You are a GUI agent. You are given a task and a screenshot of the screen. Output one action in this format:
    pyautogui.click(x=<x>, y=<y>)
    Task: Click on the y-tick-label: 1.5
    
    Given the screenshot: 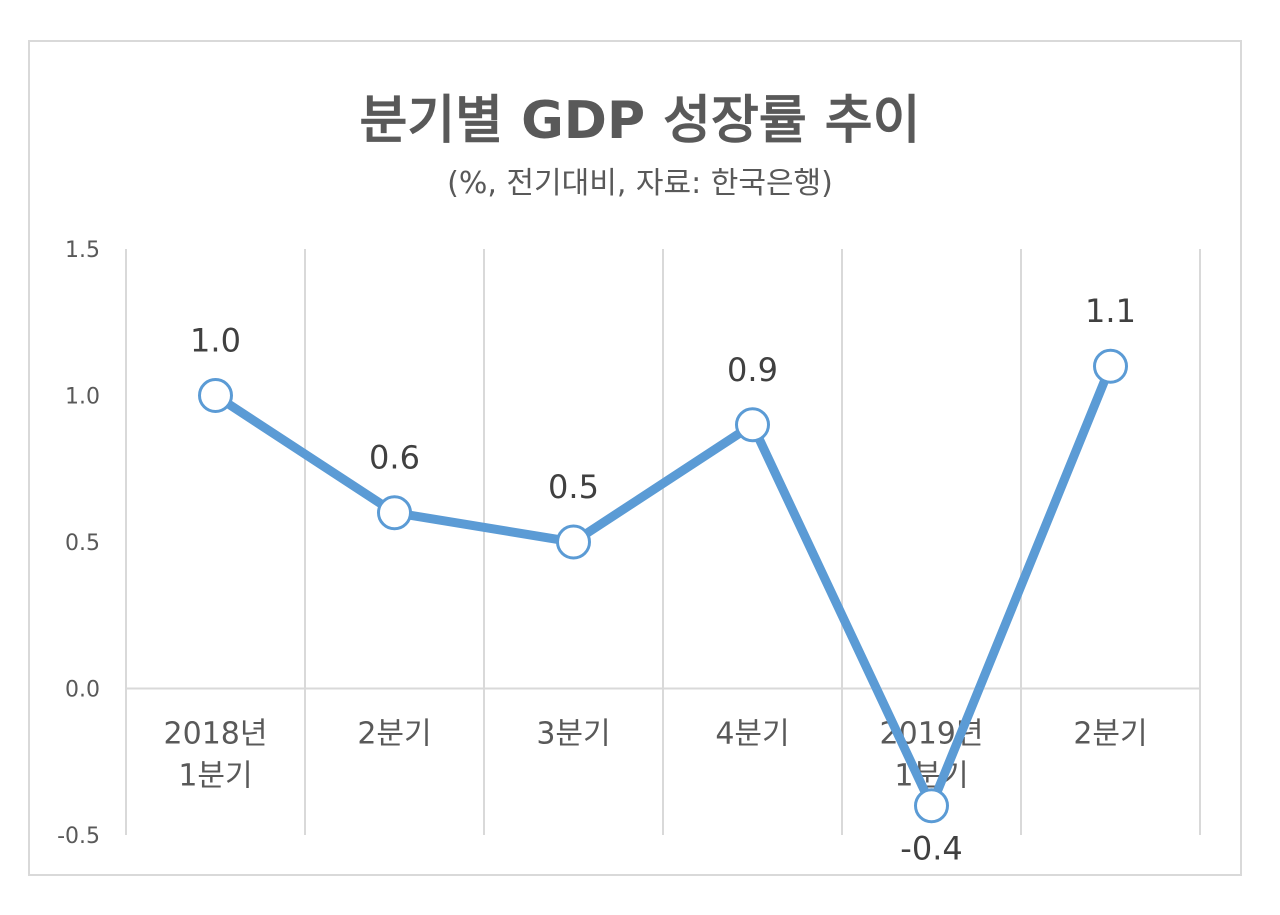 What is the action you would take?
    pyautogui.click(x=82, y=250)
    